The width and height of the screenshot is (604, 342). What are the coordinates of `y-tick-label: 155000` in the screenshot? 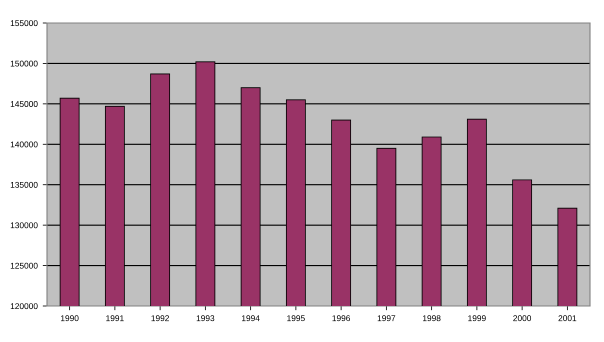 It's located at (24, 23).